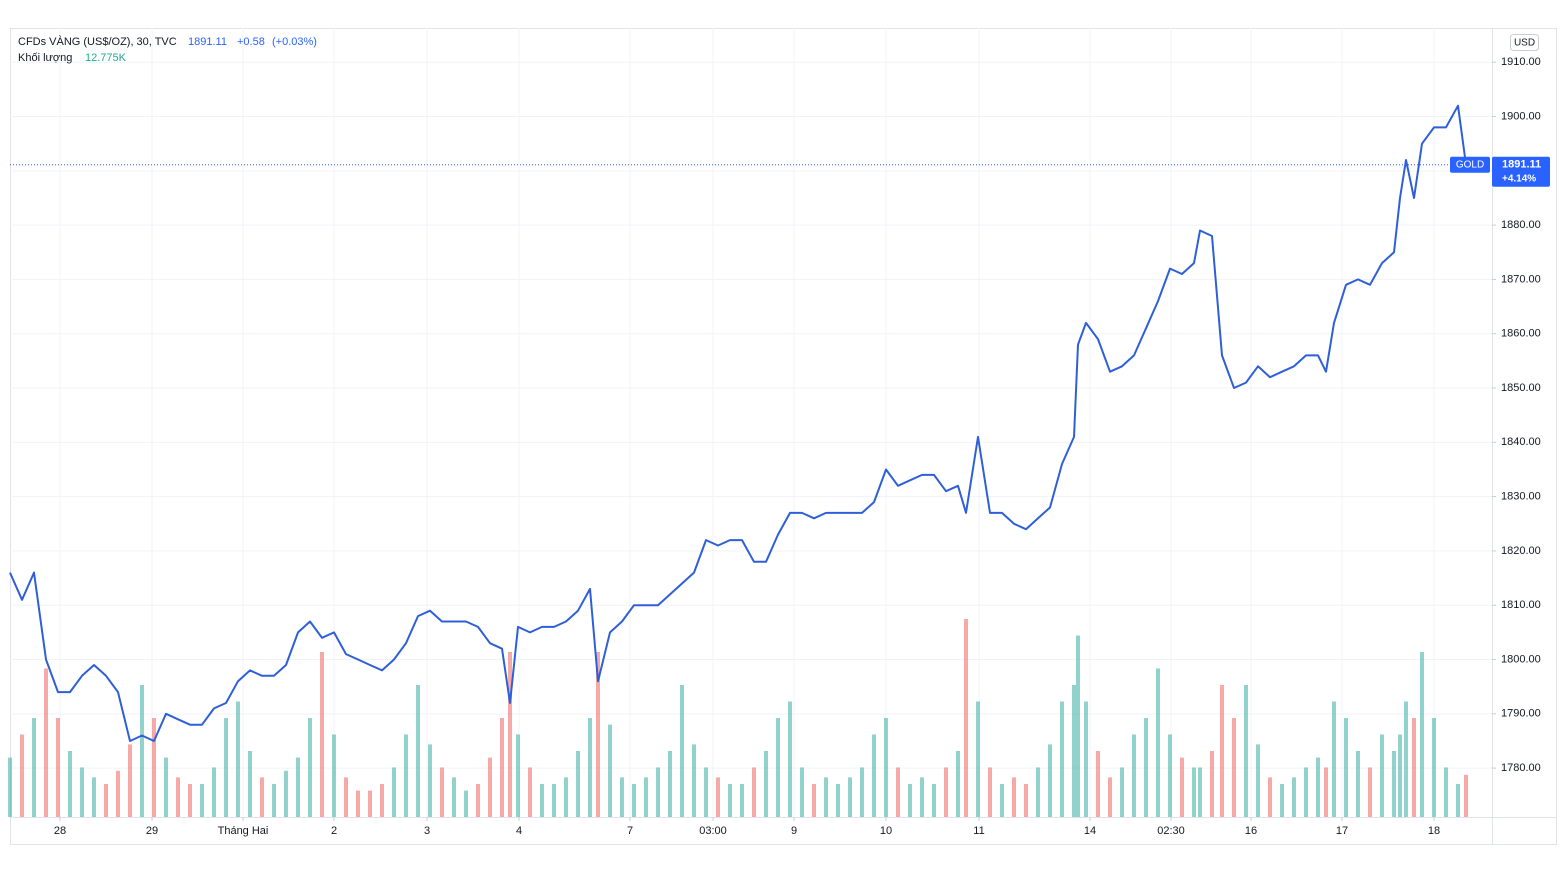  I want to click on volume-value: 12.775K, so click(106, 58).